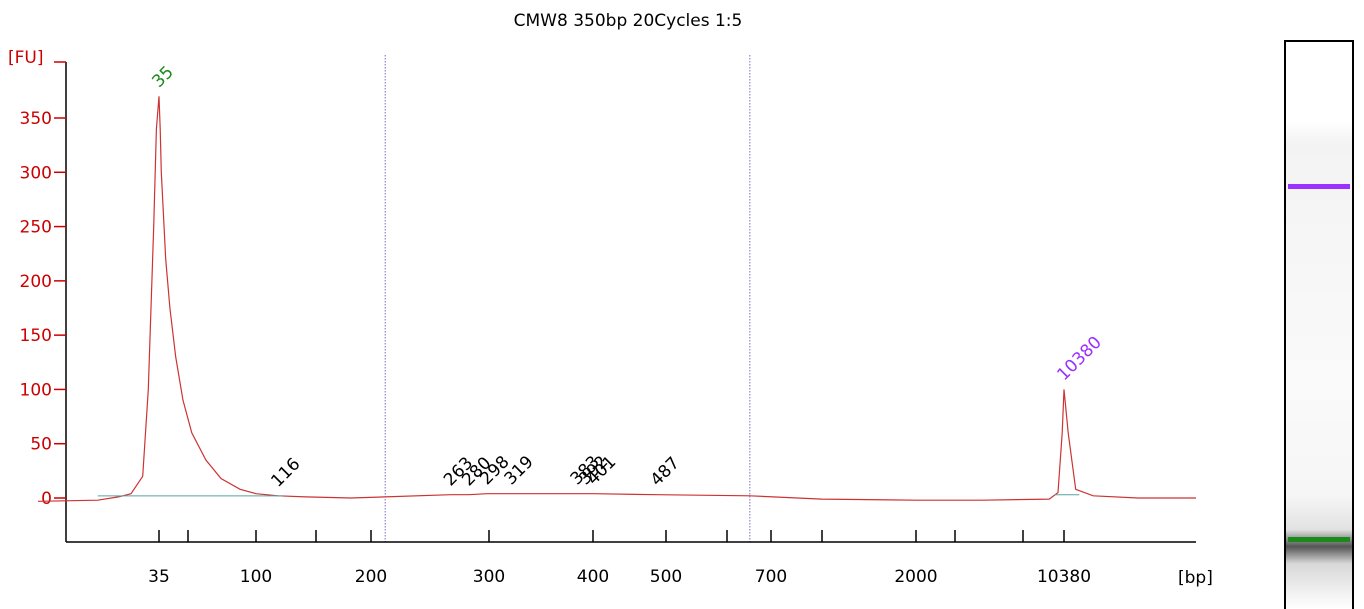 The height and width of the screenshot is (609, 1364). What do you see at coordinates (36, 282) in the screenshot?
I see `y-tick-label: 200` at bounding box center [36, 282].